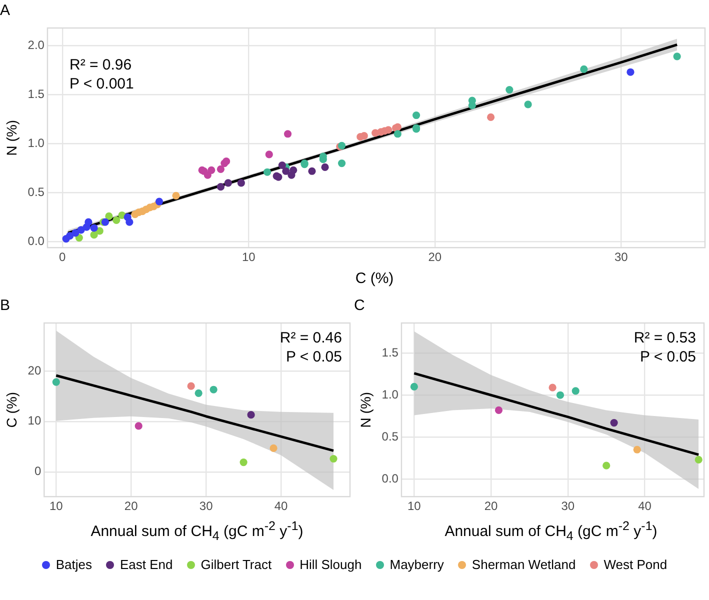 This screenshot has width=709, height=600. I want to click on annotation: R² = 0.46, so click(311, 338).